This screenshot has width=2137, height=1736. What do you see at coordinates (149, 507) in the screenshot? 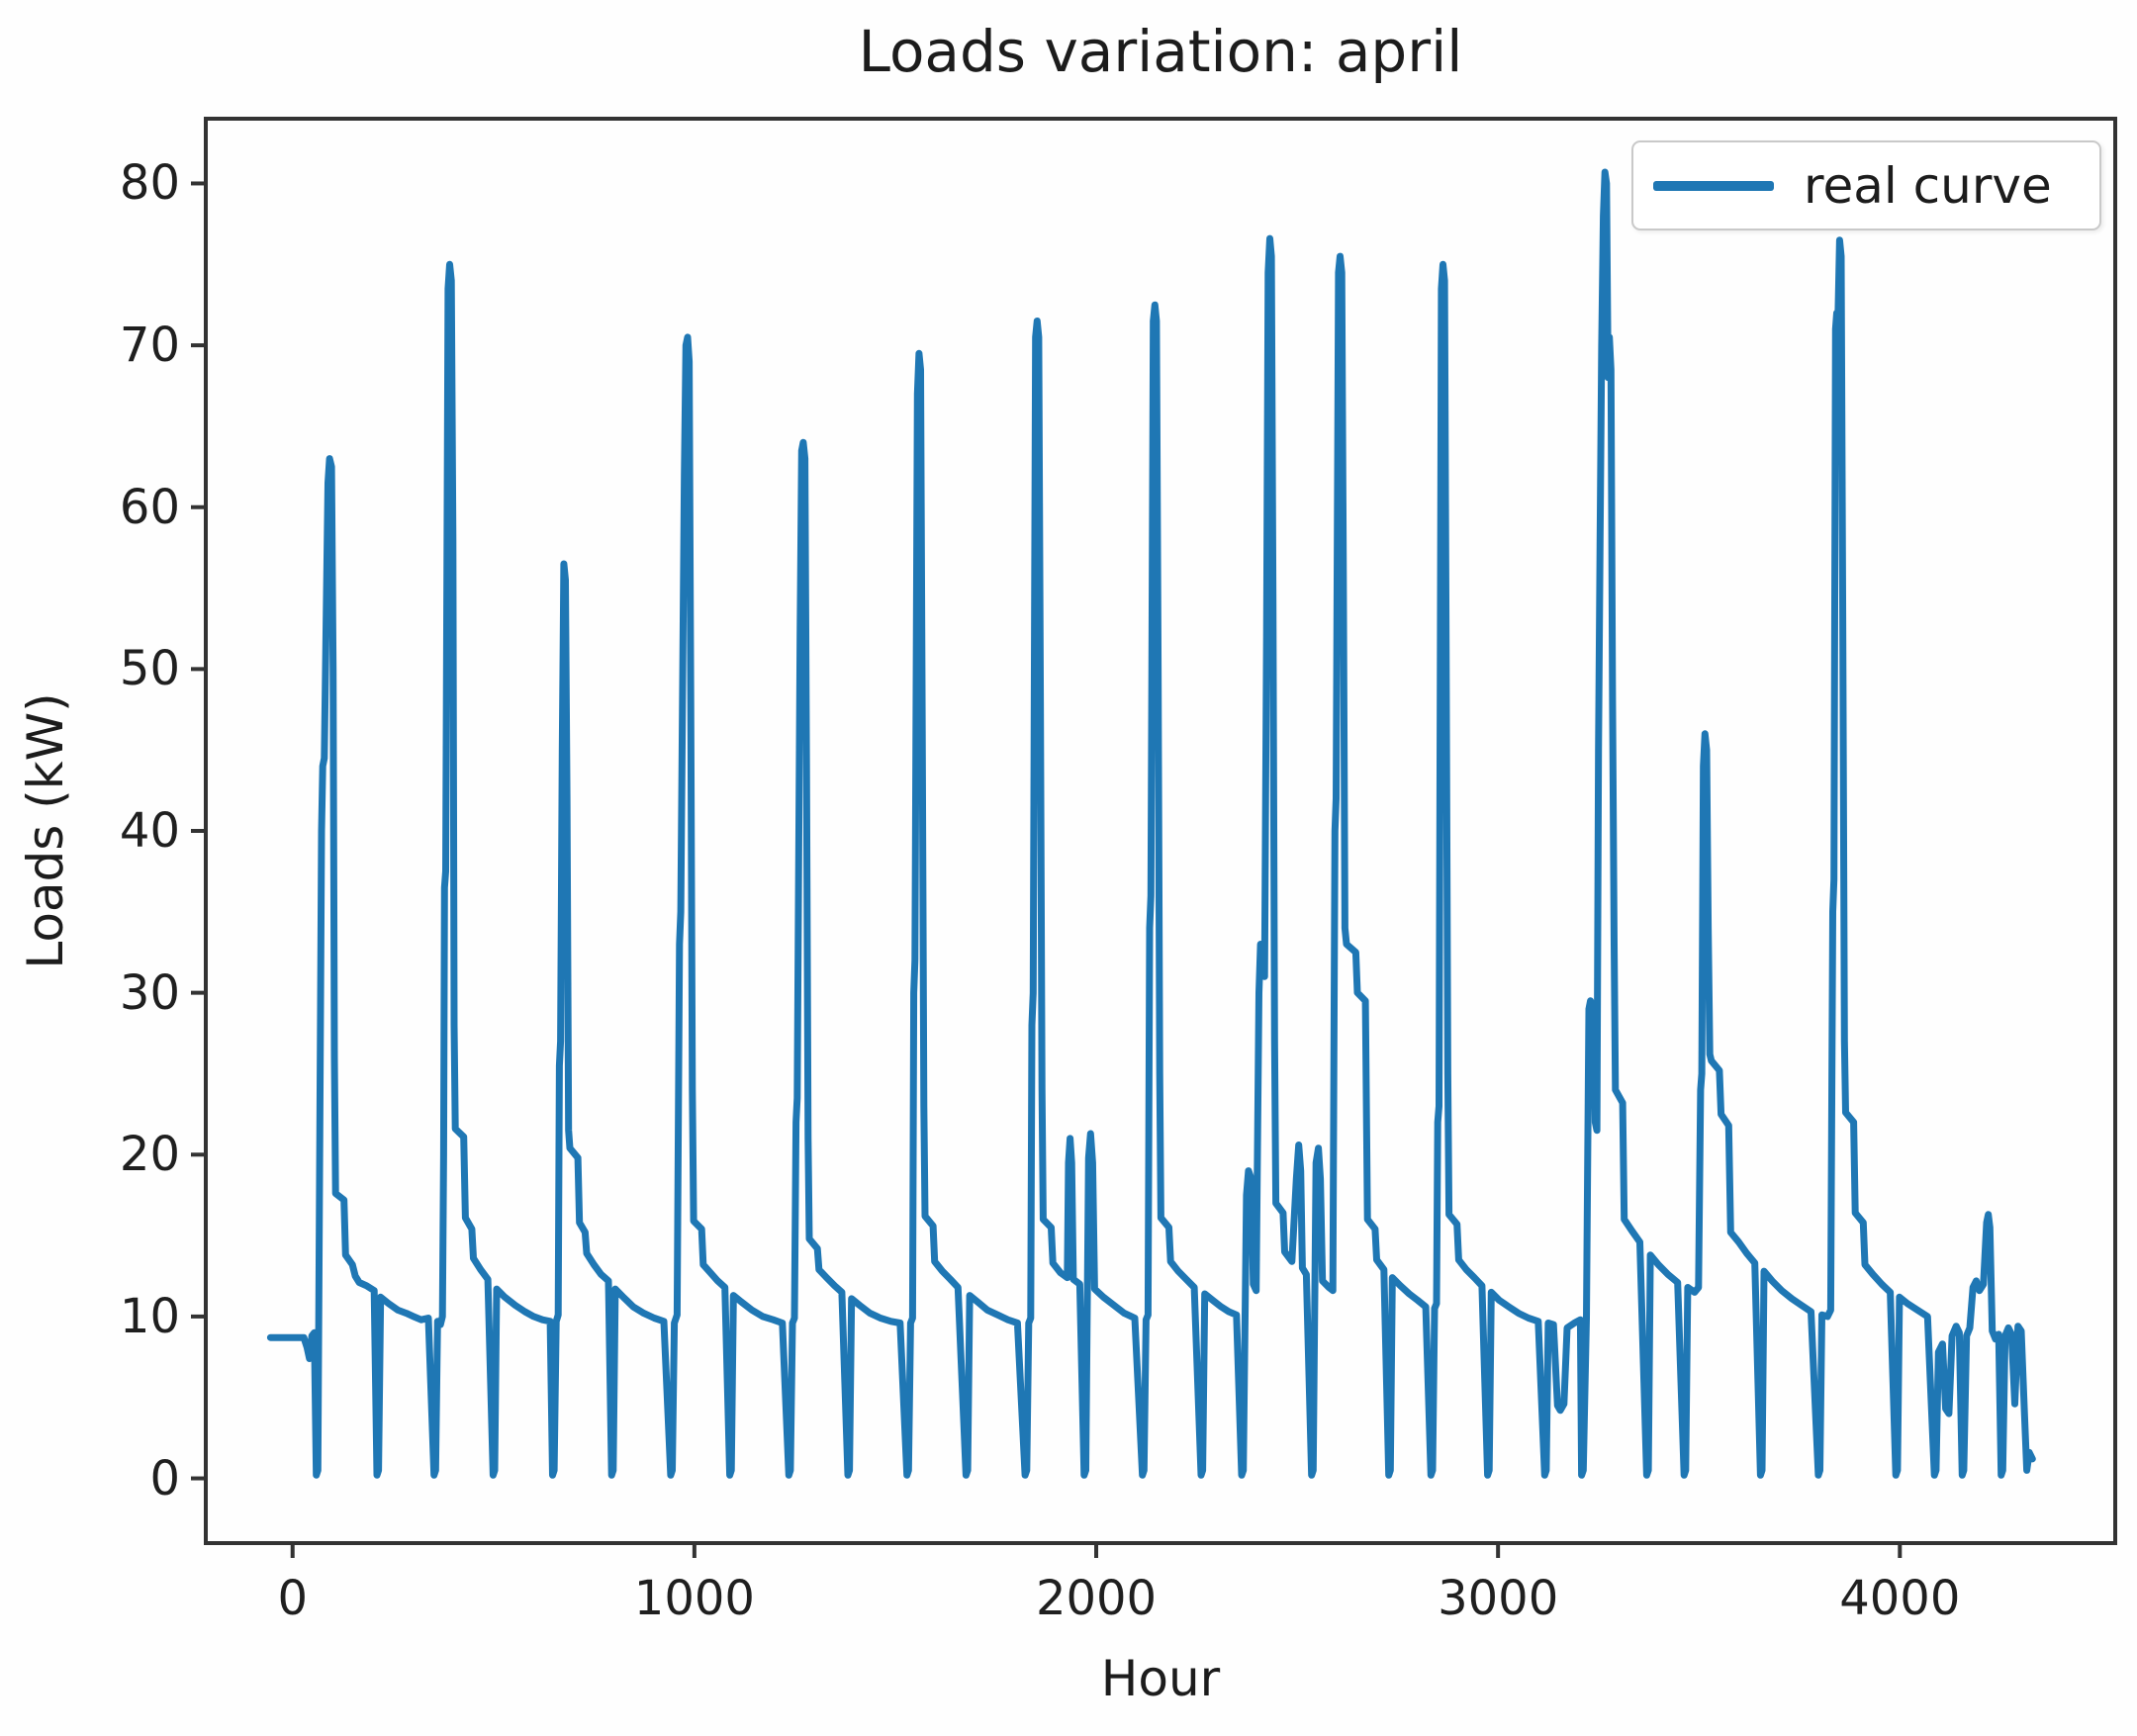
I see `y-tick-label: 60` at bounding box center [149, 507].